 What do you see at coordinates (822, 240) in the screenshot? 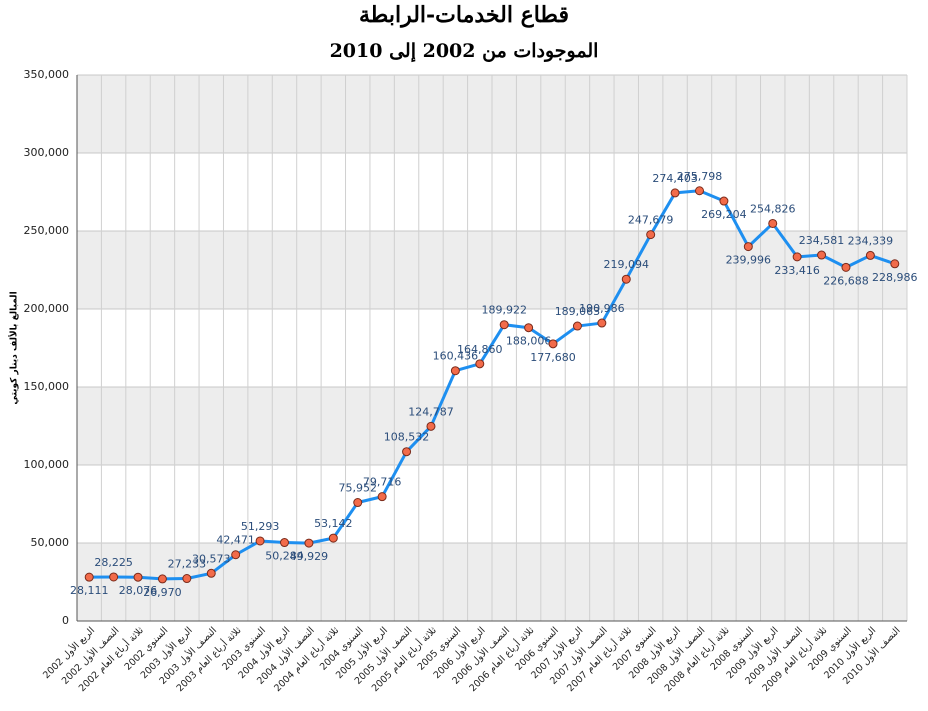
I see `data-label: 234,581` at bounding box center [822, 240].